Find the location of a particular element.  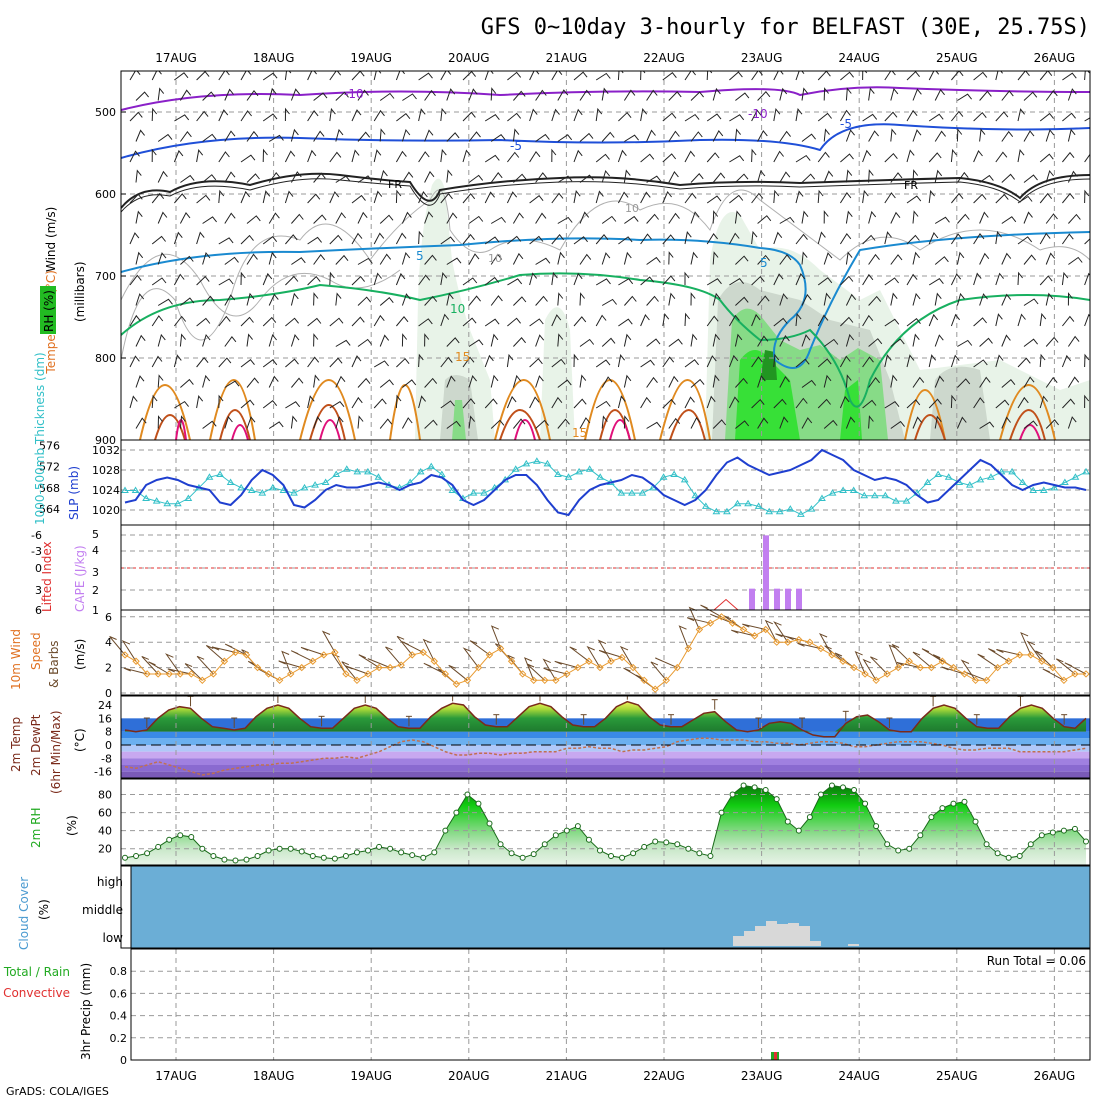

label-precip-conv: Convective is located at coordinates (36, 993).